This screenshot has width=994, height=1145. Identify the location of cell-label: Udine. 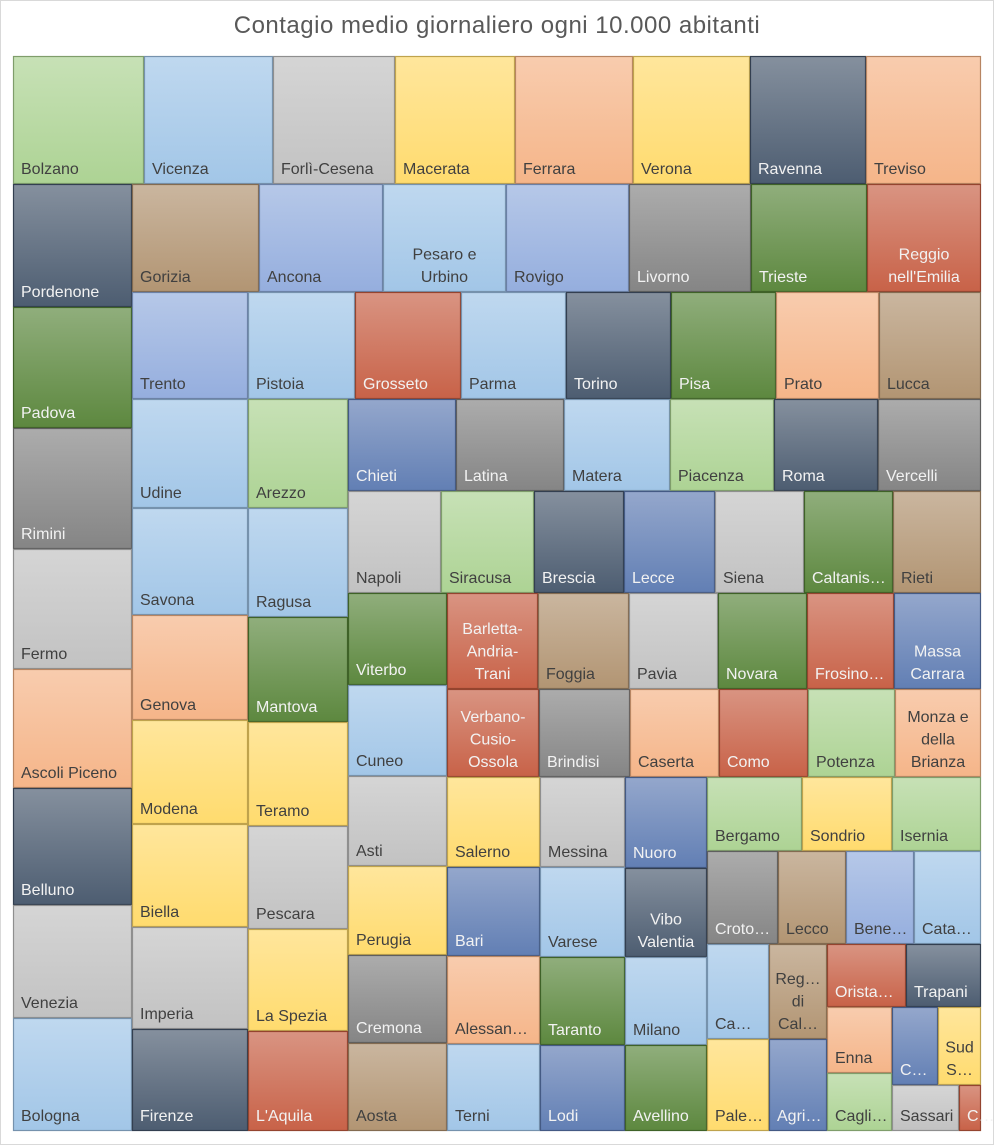
(161, 493).